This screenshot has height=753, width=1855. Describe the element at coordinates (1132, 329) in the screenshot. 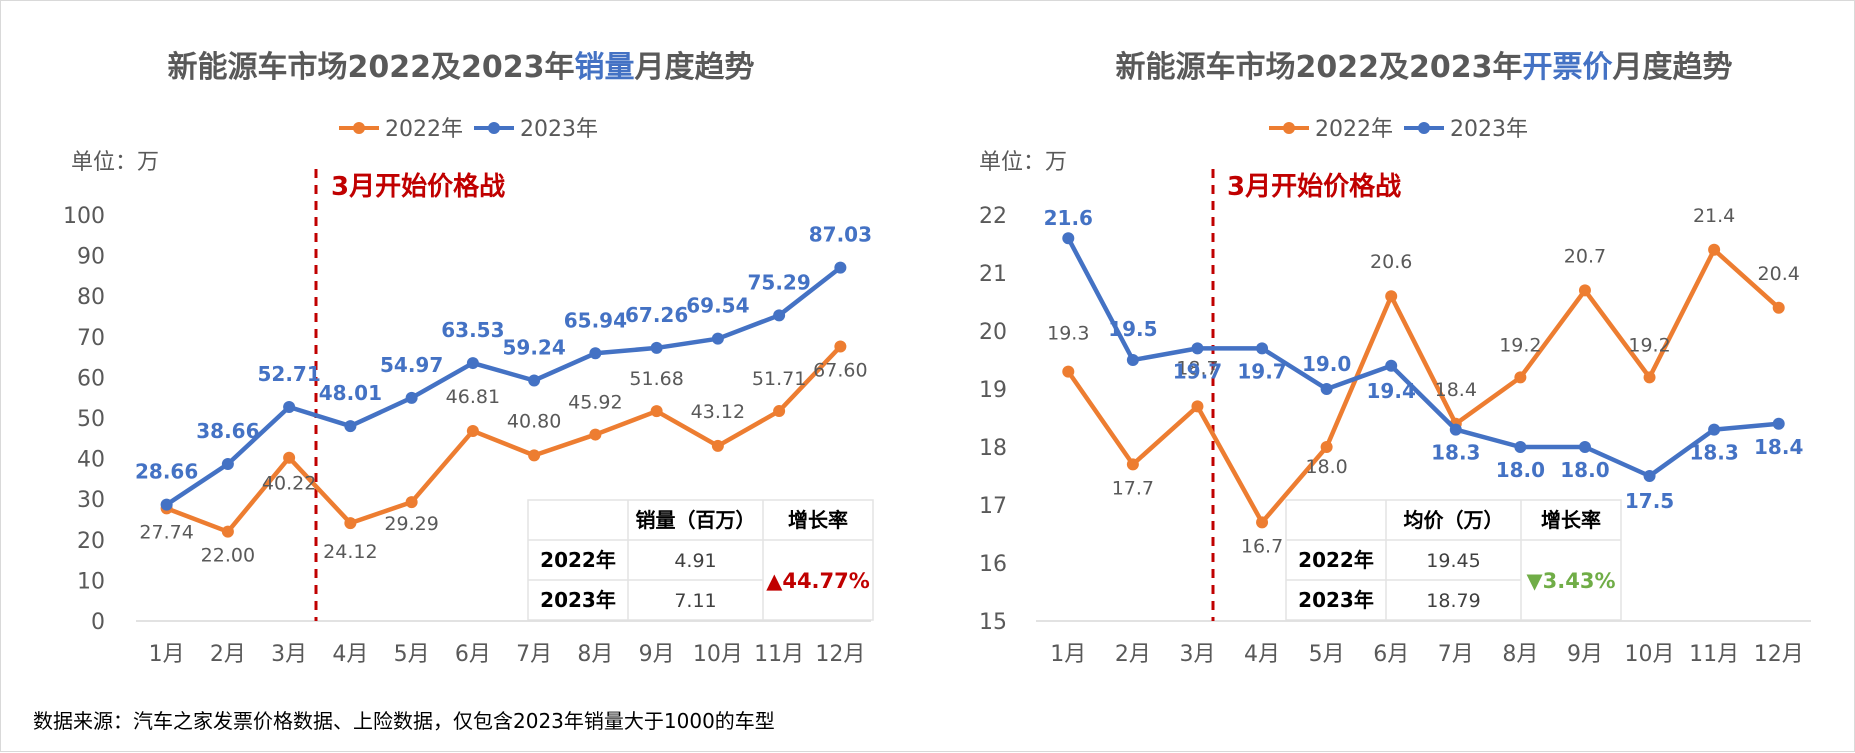

I see `data-label: 19.5` at that location.